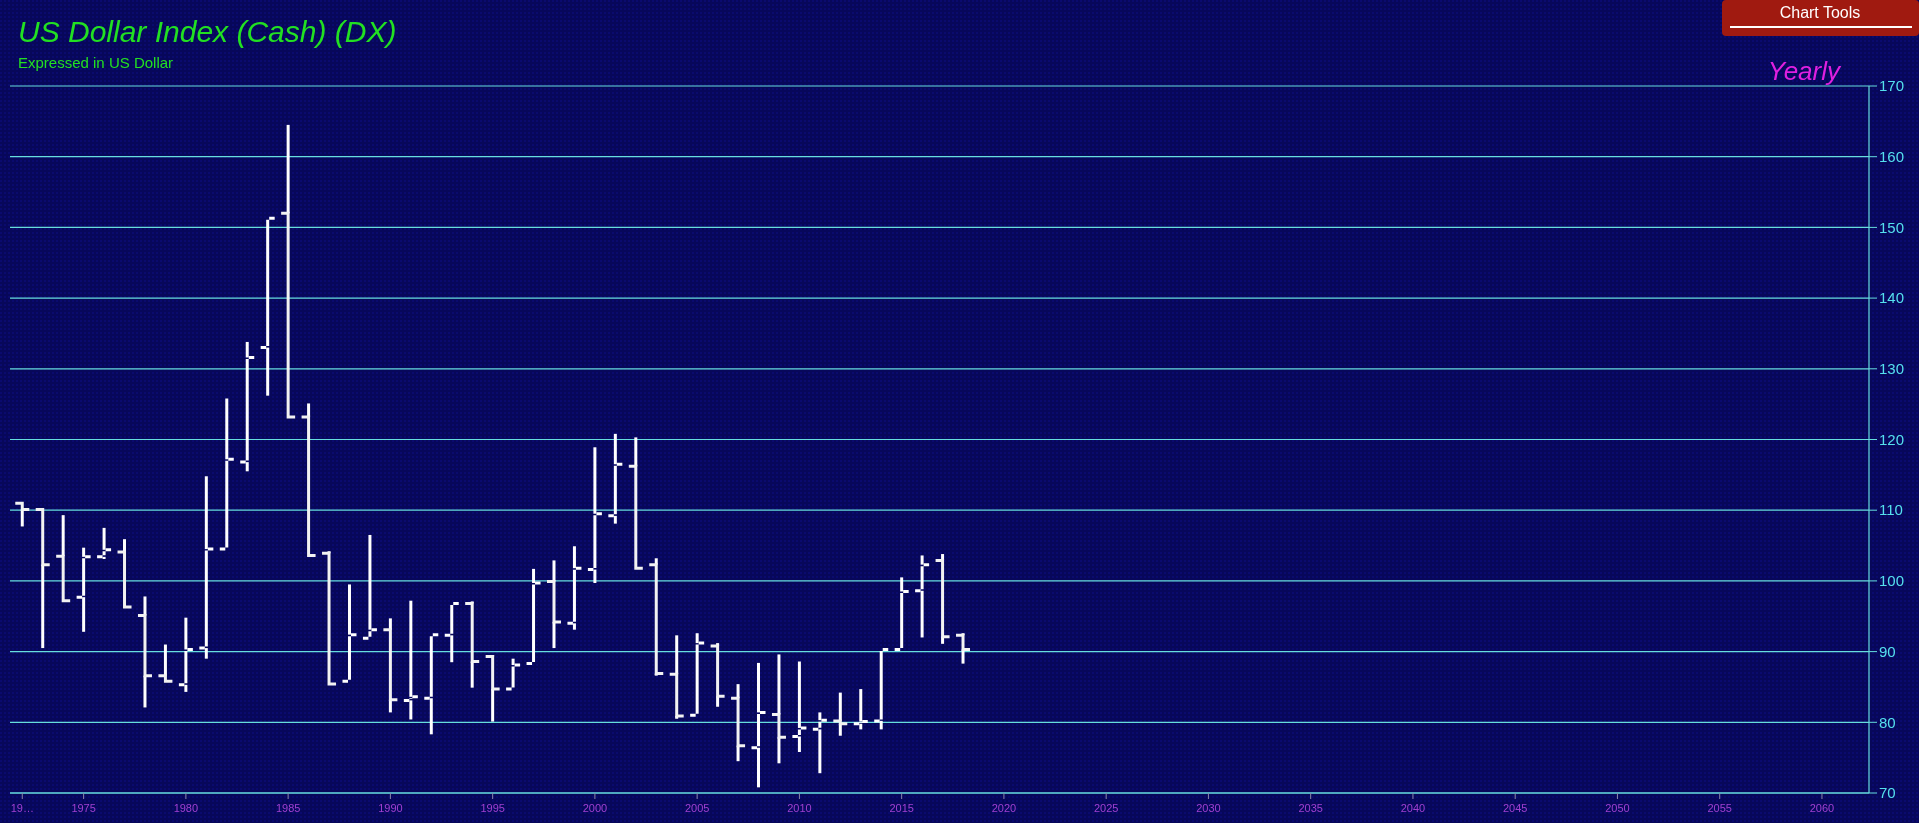  What do you see at coordinates (1892, 156) in the screenshot?
I see `y-tick-label: 160` at bounding box center [1892, 156].